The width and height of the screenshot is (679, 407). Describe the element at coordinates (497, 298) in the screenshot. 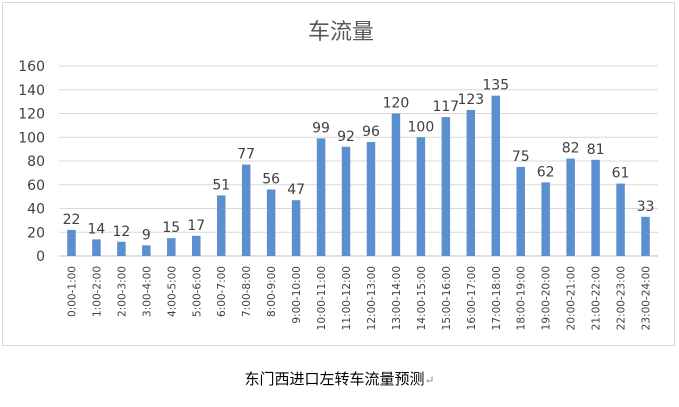

I see `x-tick-label: 17:00-18:00` at that location.